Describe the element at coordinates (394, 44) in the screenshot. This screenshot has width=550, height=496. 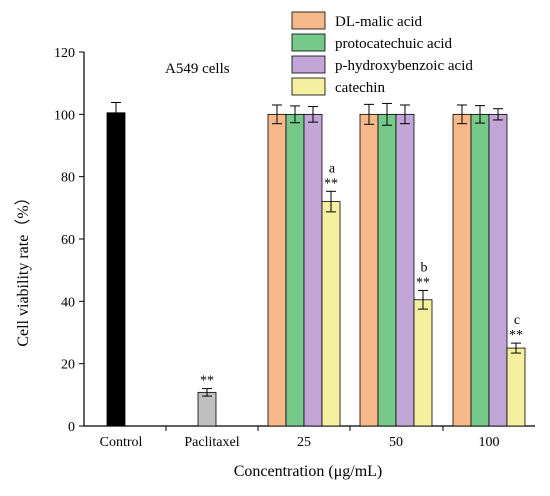
I see `legend-label-protocatechuic-acid: protocatechuic acid` at that location.